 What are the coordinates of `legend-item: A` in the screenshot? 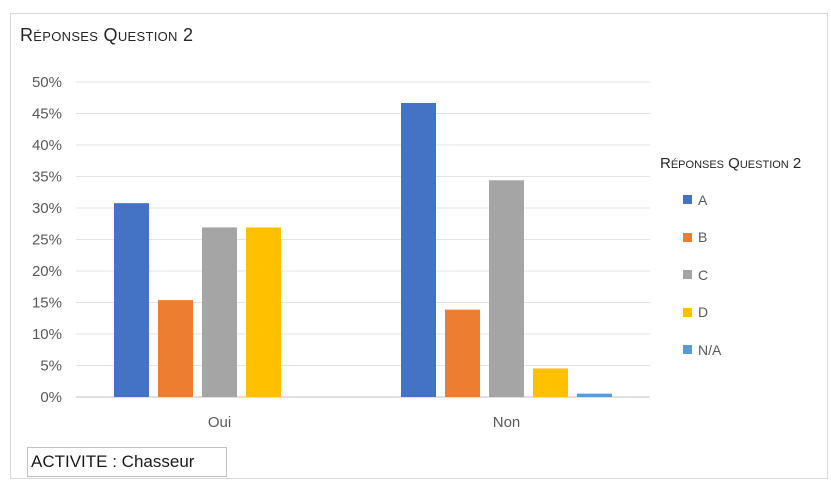 It's located at (742, 200).